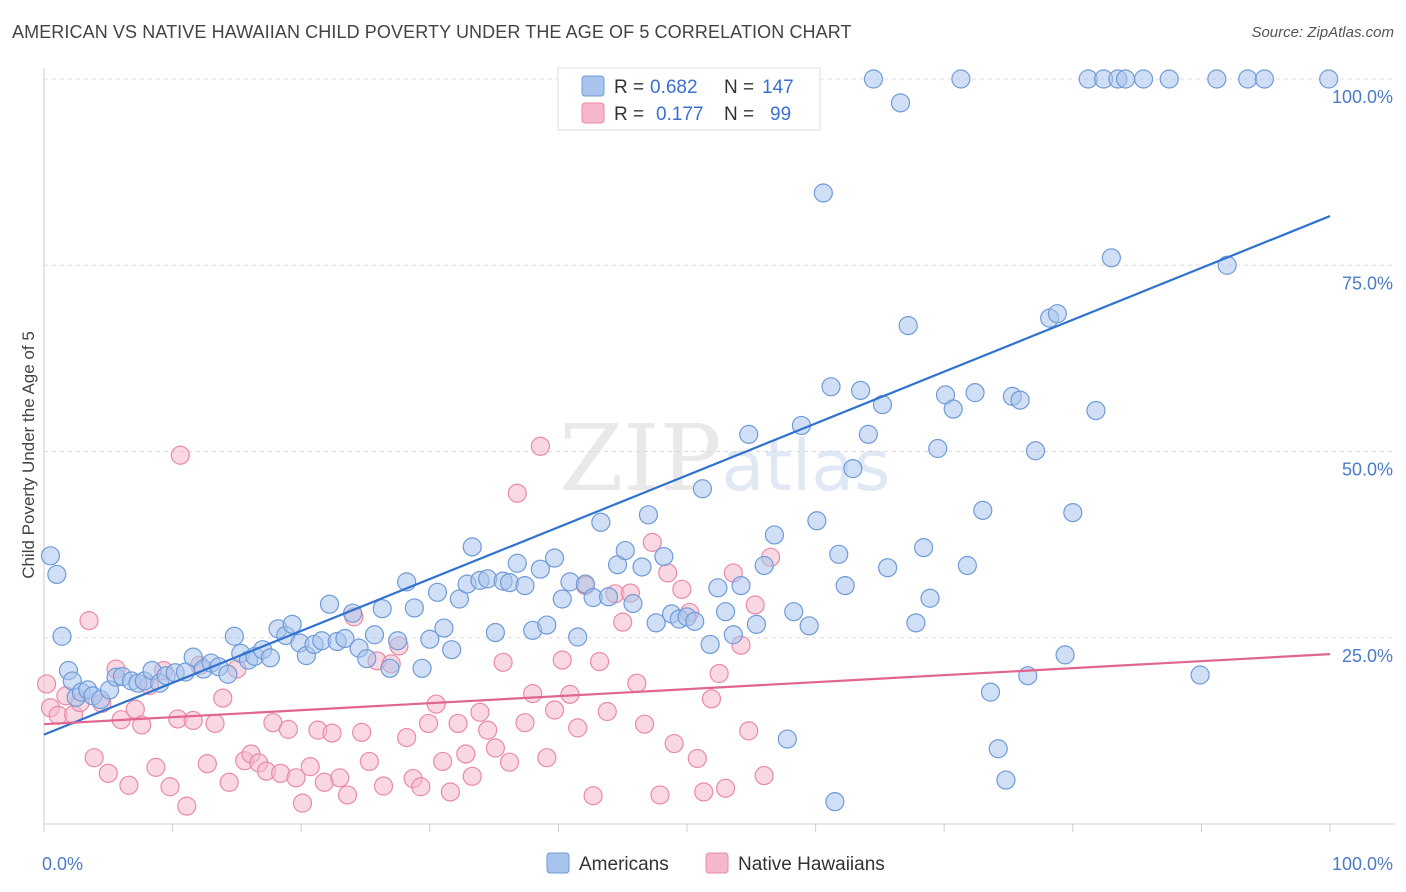  Describe the element at coordinates (629, 87) in the screenshot. I see `legend-r-label-americans: R =` at that location.